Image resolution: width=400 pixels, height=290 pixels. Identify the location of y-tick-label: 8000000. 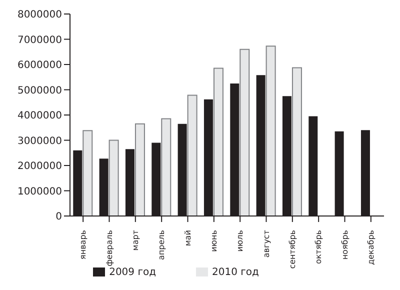
(39, 15).